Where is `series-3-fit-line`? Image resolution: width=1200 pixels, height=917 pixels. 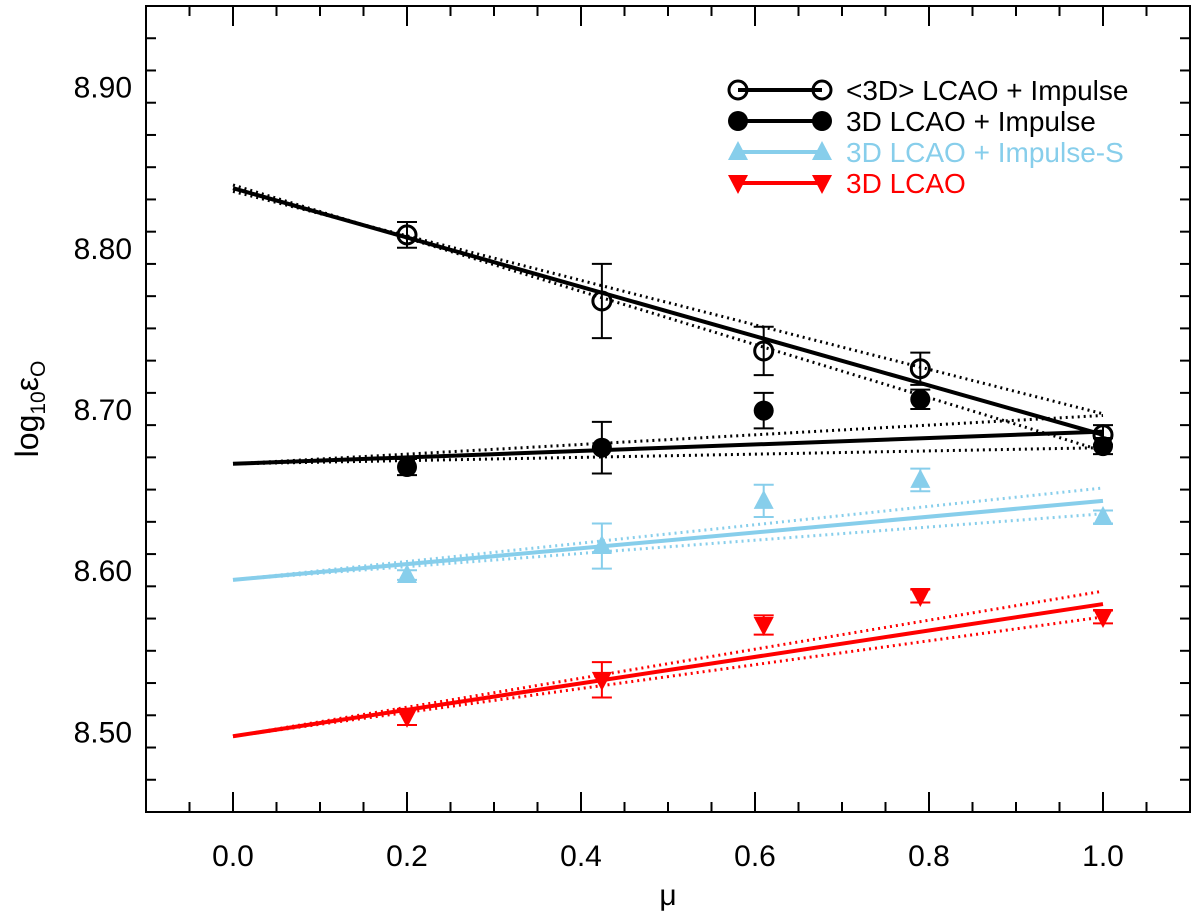
series-3-fit-line is located at coordinates (668, 540).